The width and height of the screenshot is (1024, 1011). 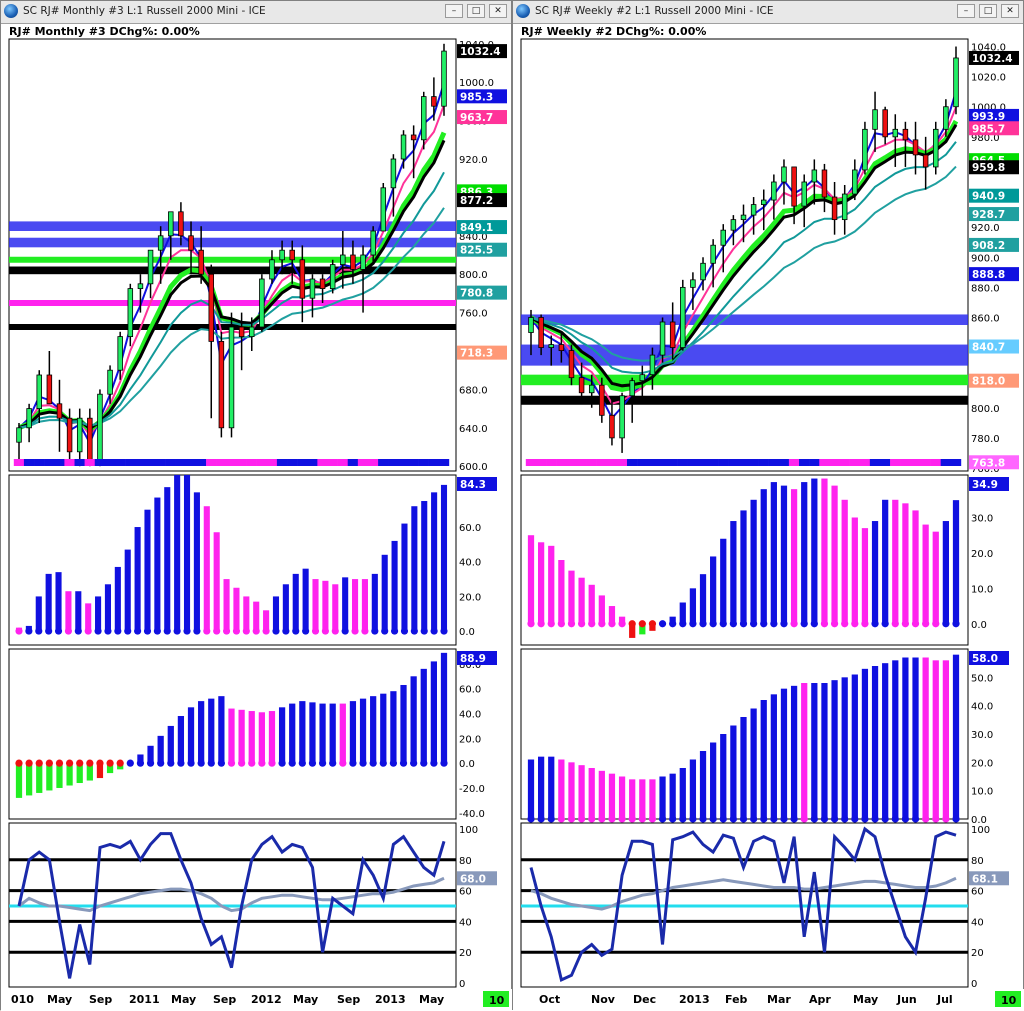 What do you see at coordinates (104, 31) in the screenshot?
I see `monthly-chart-subtitle: RJ# Monthly #3 DChg%: 0.00%` at bounding box center [104, 31].